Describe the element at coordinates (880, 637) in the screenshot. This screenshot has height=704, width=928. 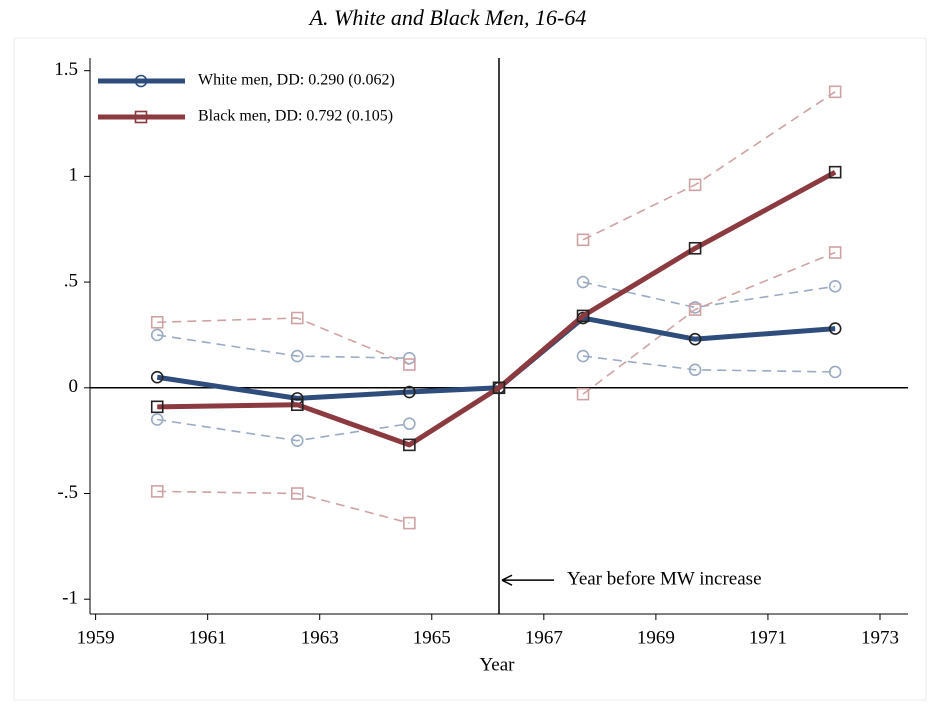
I see `x-tick-label: 1973` at that location.